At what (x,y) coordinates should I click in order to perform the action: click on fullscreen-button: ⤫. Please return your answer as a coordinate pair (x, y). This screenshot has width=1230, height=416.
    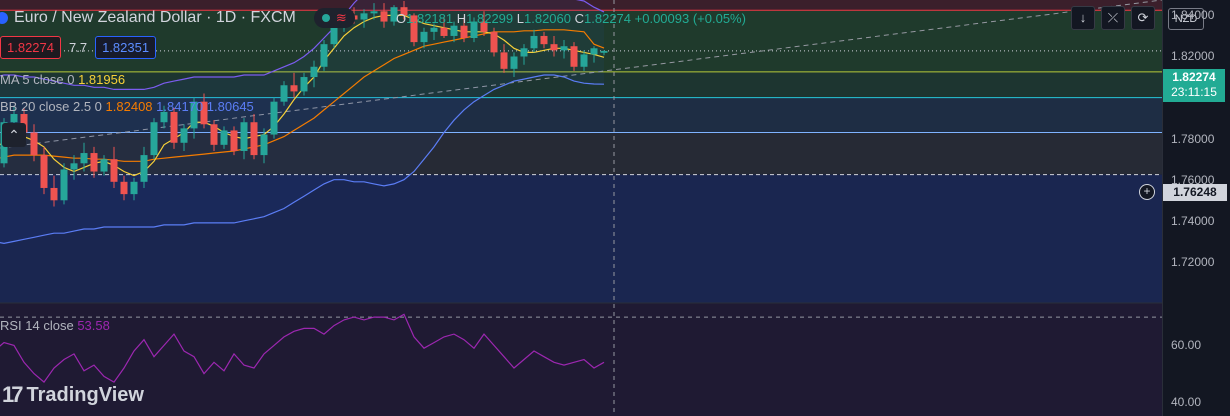
    Looking at the image, I should click on (1113, 18).